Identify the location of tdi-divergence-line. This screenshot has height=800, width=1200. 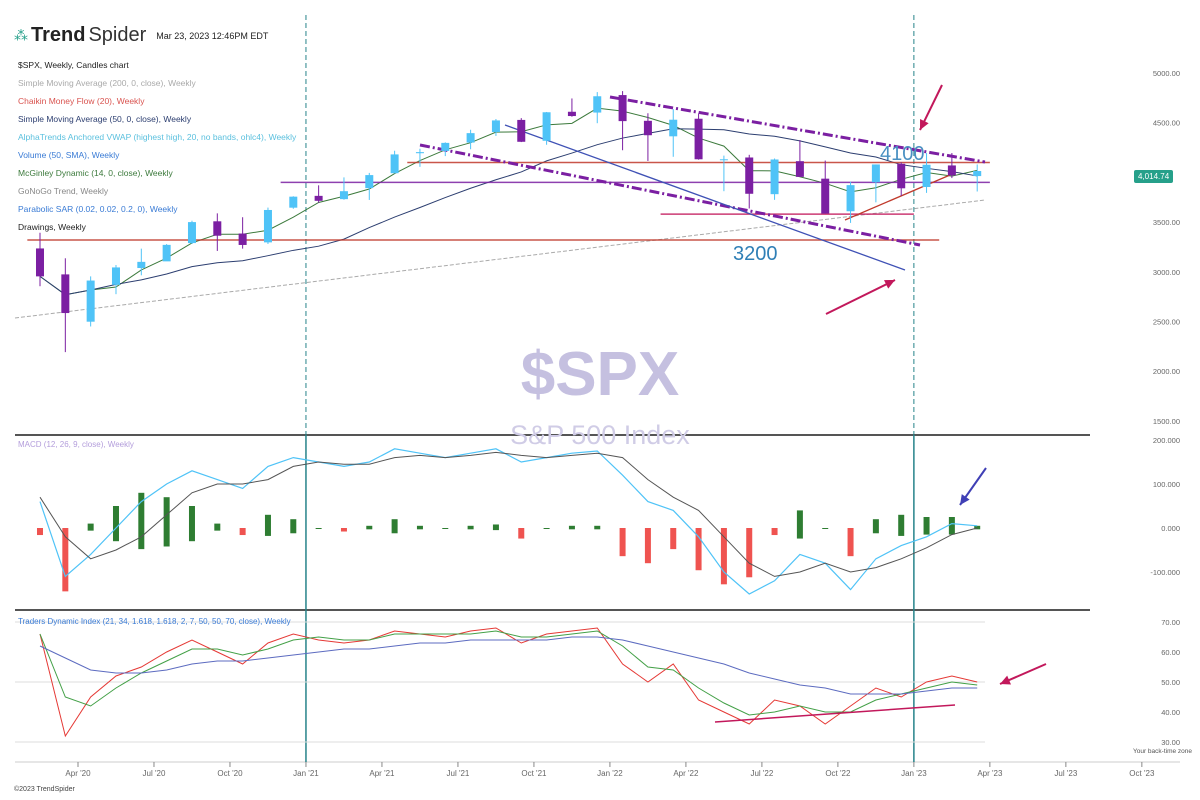
(835, 713).